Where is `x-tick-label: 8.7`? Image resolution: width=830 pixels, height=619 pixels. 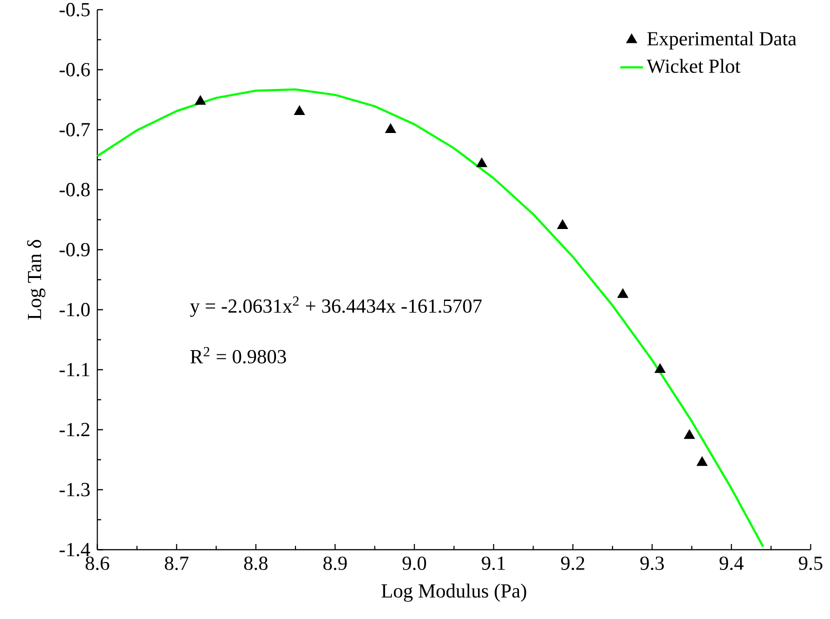
x-tick-label: 8.7 is located at coordinates (176, 563).